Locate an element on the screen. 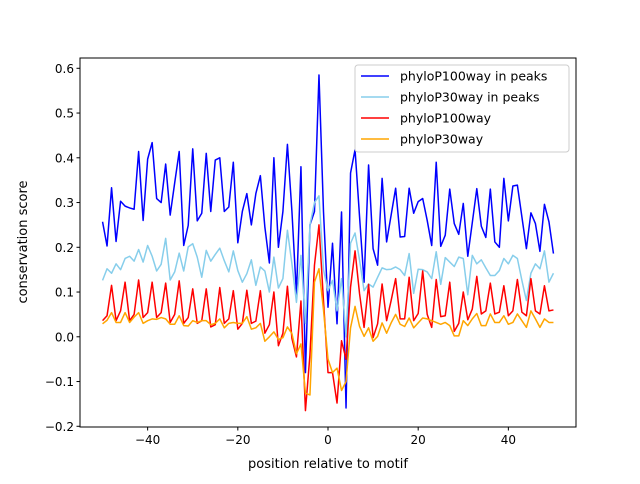 This screenshot has width=640, height=484. y-tick-label: 0.2 is located at coordinates (64, 248).